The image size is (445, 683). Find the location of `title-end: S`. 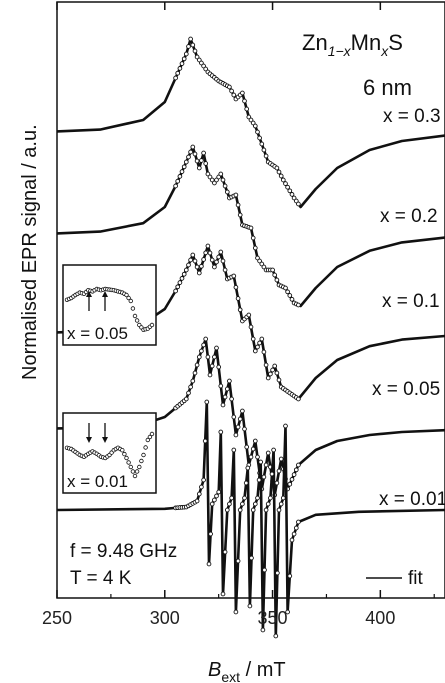

title-end: S is located at coordinates (395, 42).